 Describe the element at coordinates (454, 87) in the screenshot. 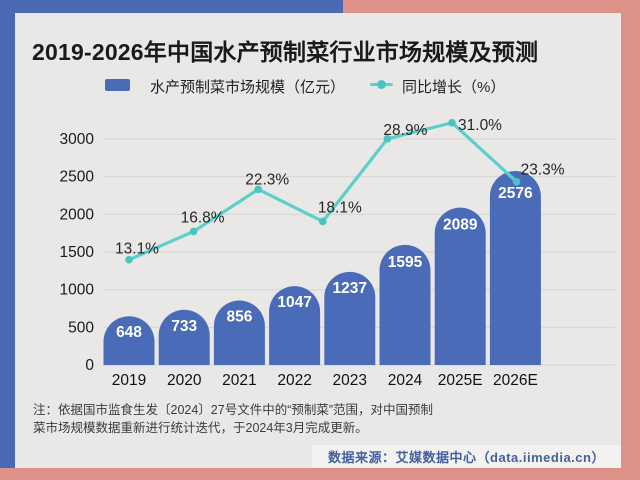

I see `line-series-label: 同比增长（%）` at that location.